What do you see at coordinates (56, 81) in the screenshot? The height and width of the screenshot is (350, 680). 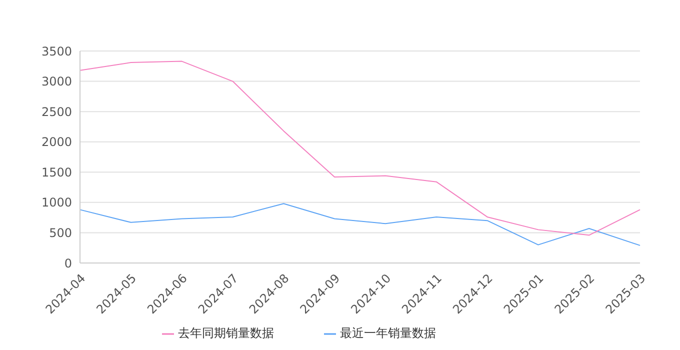 I see `y-tick-label: 3000` at bounding box center [56, 81].